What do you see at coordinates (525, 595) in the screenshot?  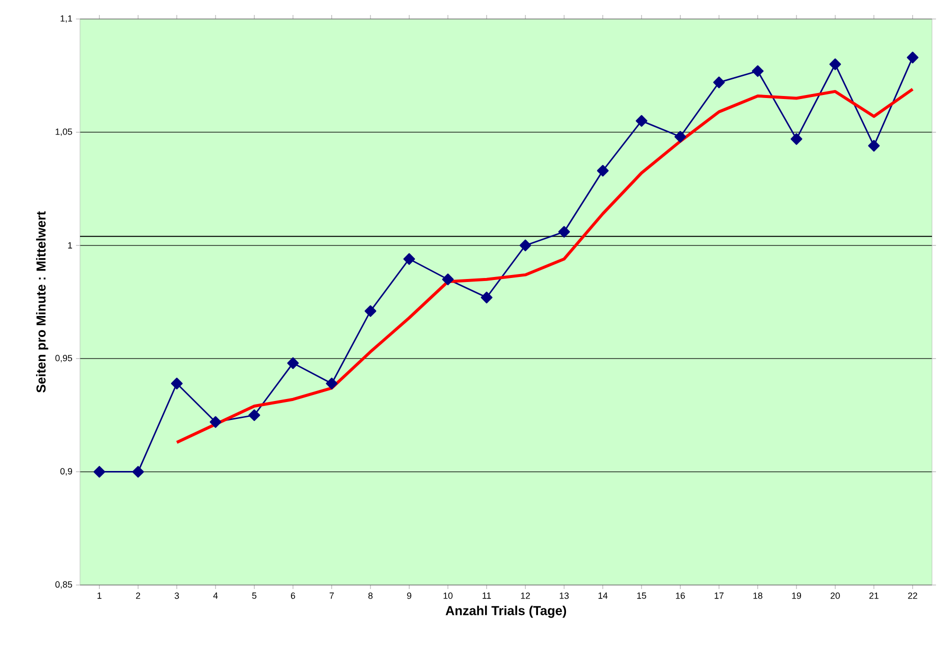 I see `x-tick-label: 12` at bounding box center [525, 595].